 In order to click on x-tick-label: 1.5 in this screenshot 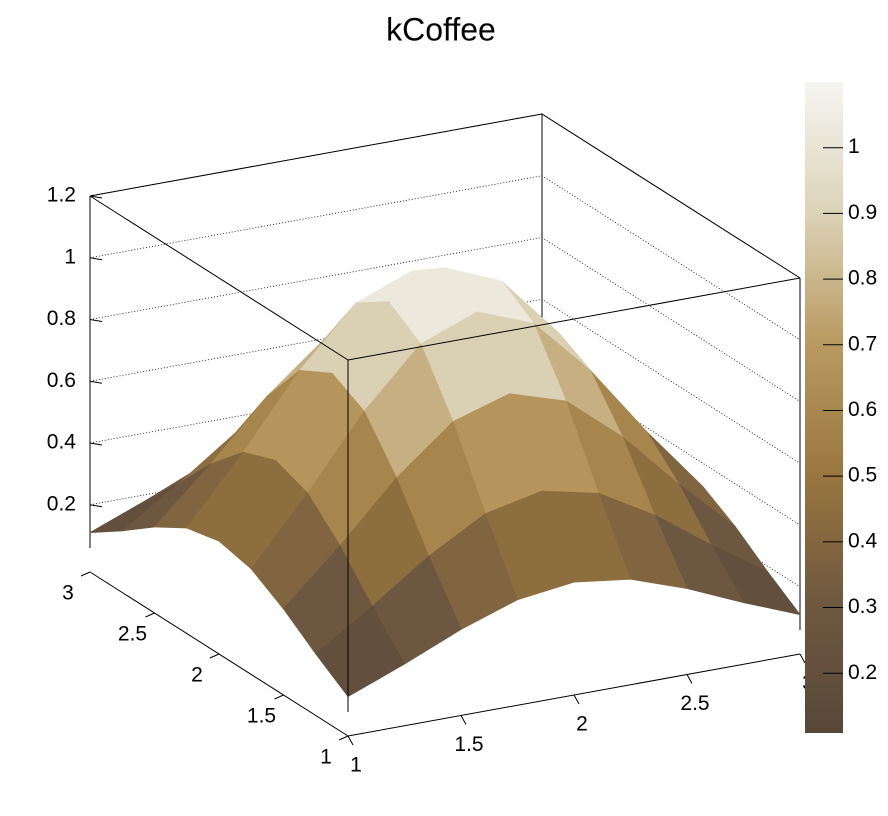, I will do `click(468, 744)`.